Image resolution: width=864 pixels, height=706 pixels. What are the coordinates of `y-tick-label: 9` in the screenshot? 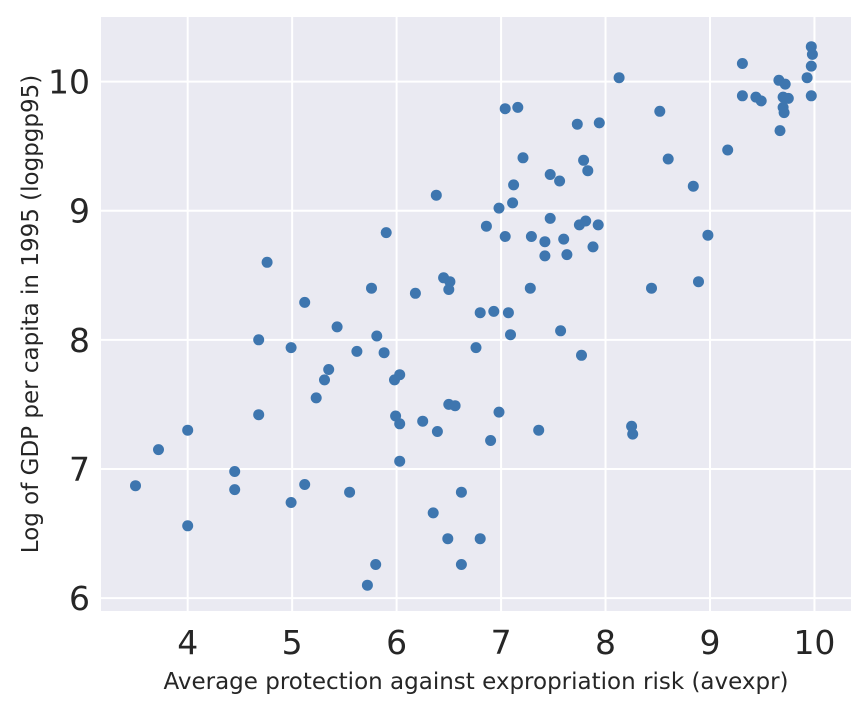 It's located at (79, 211).